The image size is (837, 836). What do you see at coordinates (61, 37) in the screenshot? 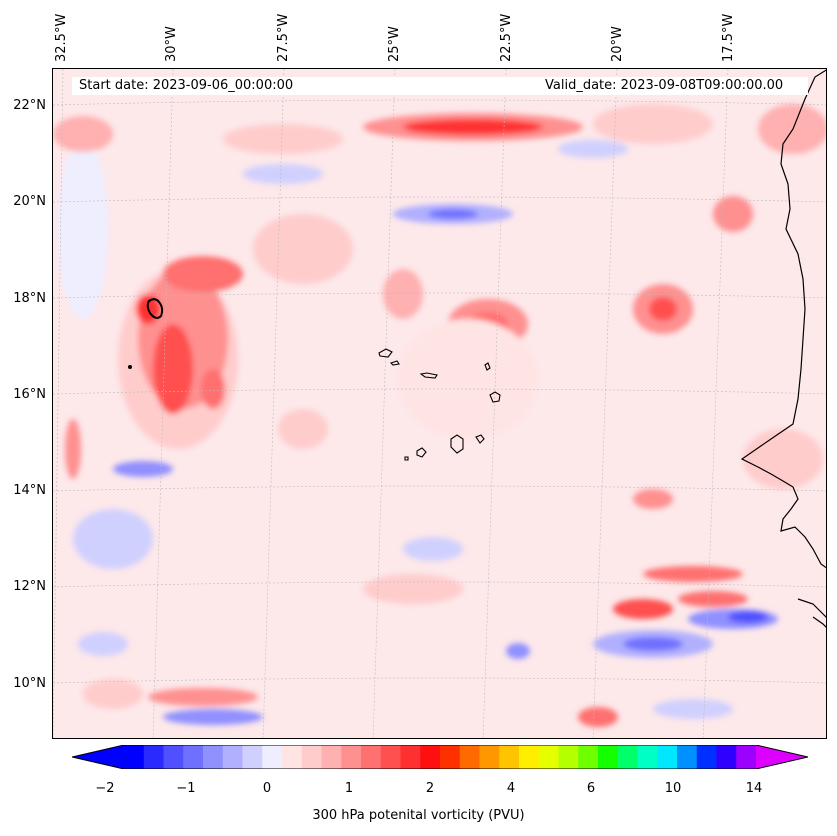
I see `lon-label: 32.5°W` at bounding box center [61, 37].